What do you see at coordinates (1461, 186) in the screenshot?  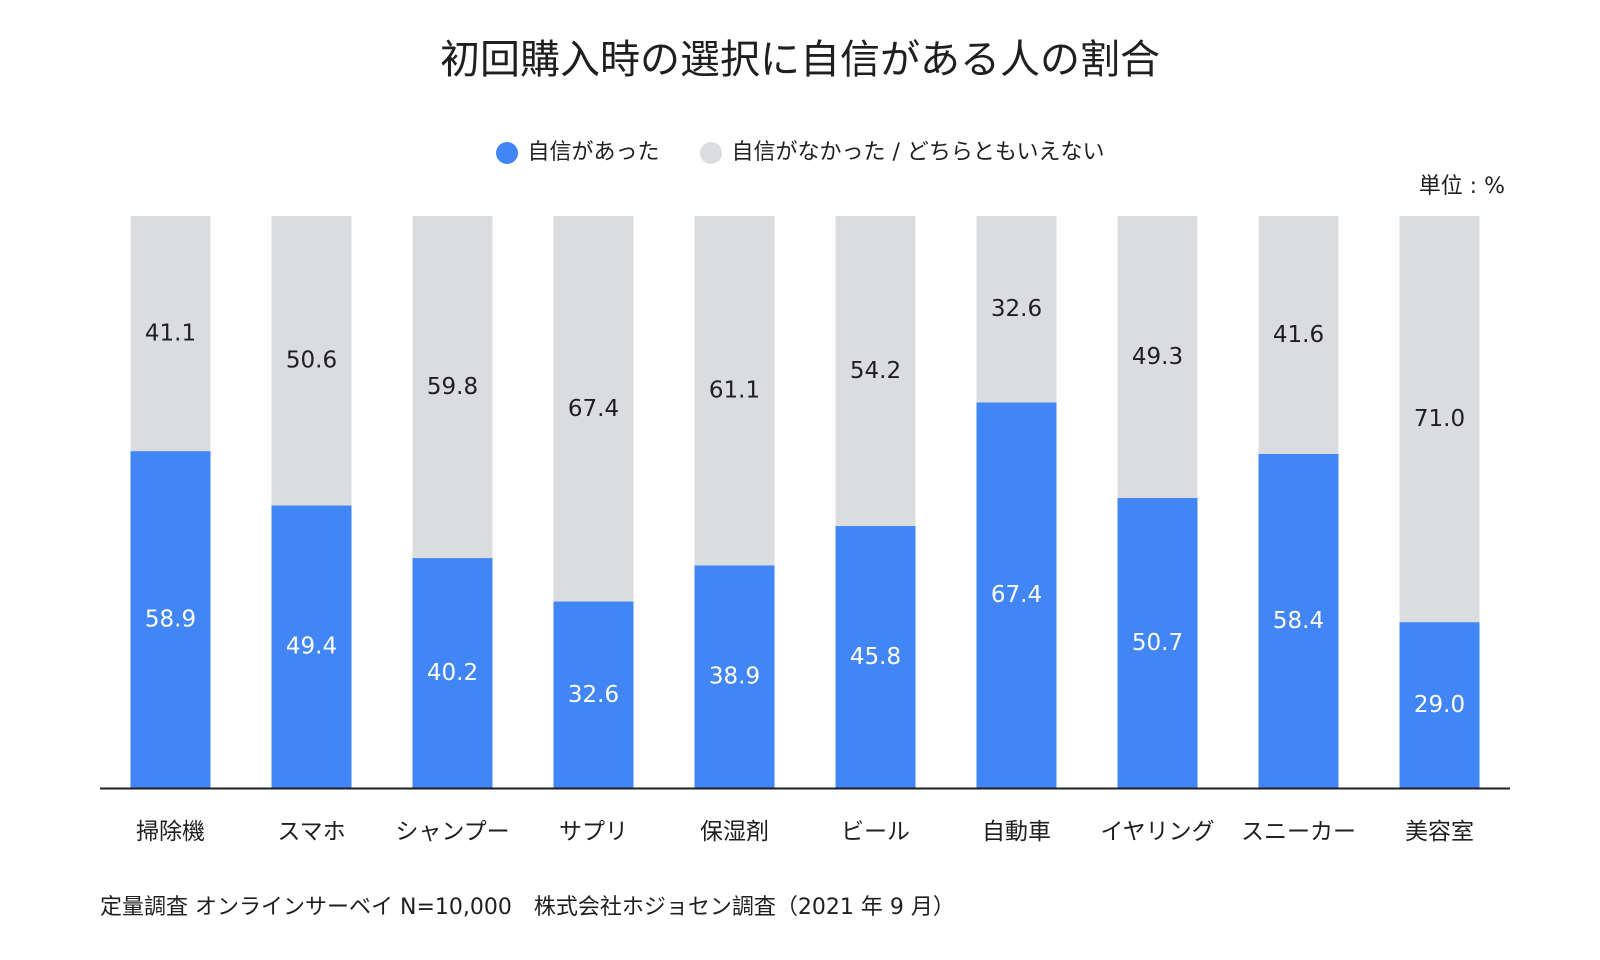 I see `unit-label: 単位 : %` at bounding box center [1461, 186].